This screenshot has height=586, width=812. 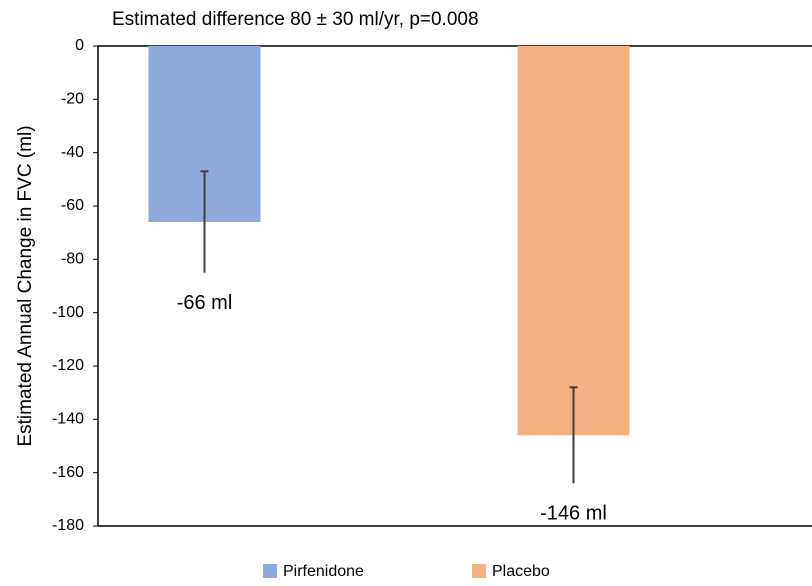 I want to click on y-tick-label: -40, so click(x=72, y=152).